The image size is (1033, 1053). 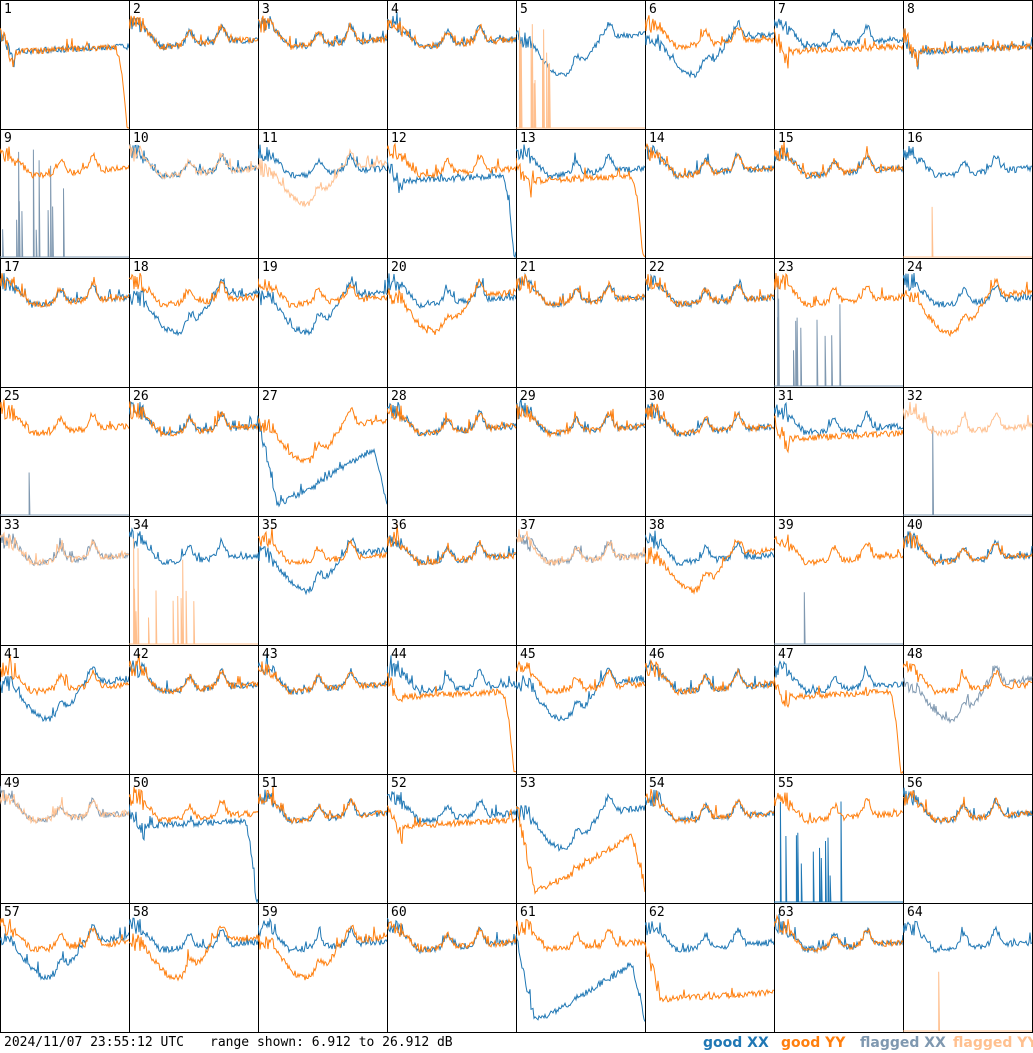 What do you see at coordinates (786, 396) in the screenshot?
I see `panel-number: 31` at bounding box center [786, 396].